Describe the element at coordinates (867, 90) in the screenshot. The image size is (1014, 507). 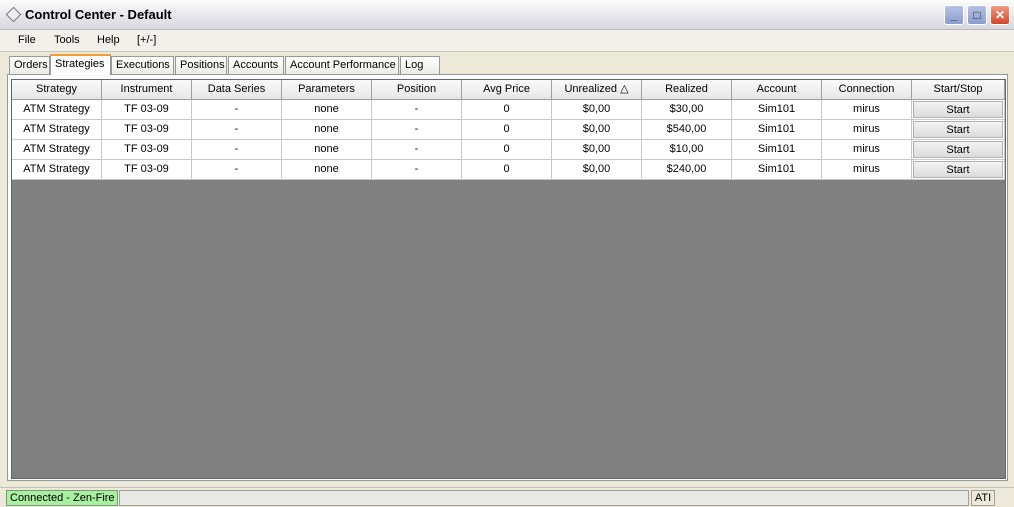
I see `column-header-connection: Connection` at that location.